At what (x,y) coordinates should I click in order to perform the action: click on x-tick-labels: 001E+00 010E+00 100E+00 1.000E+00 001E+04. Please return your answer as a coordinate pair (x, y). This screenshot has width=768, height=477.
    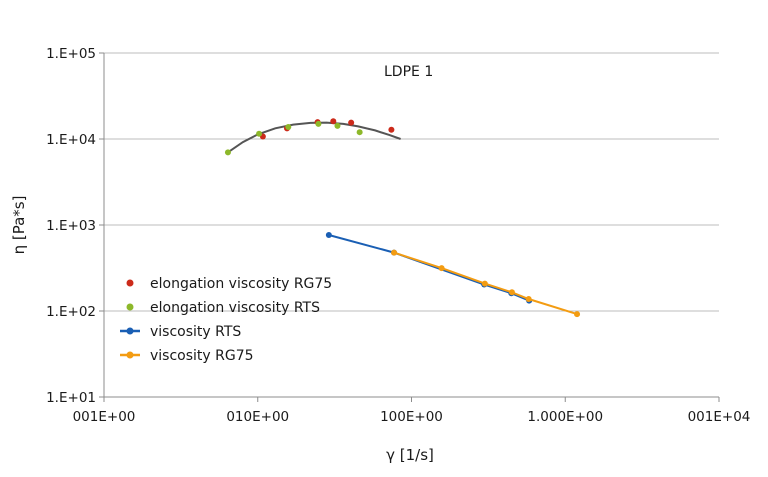
    Looking at the image, I should click on (412, 417).